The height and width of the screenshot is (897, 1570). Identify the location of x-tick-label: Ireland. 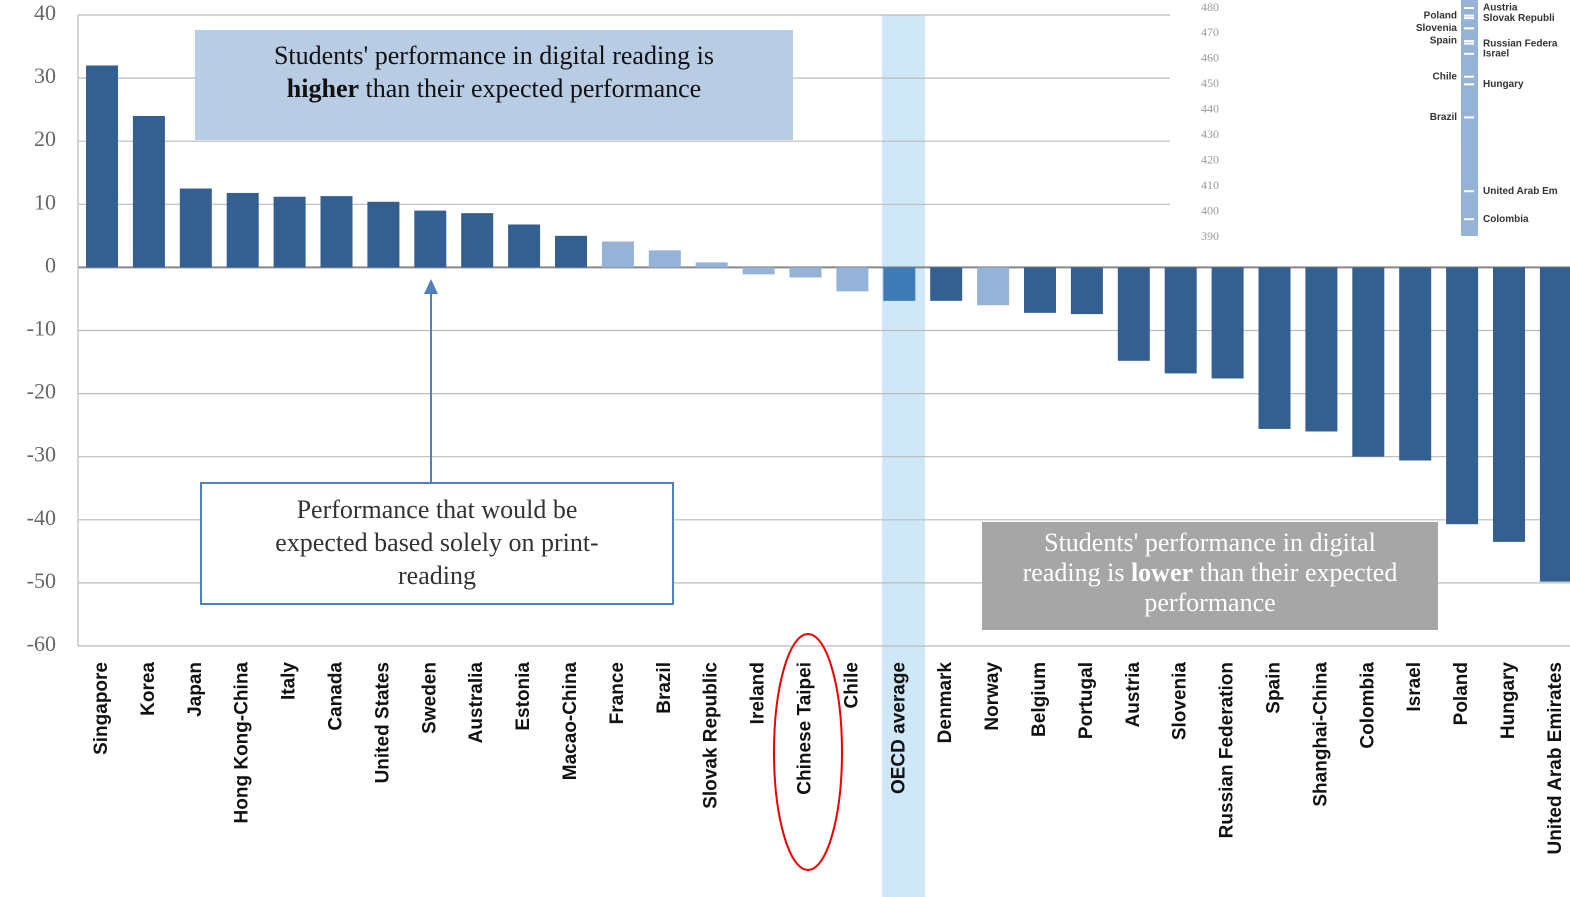
(758, 693).